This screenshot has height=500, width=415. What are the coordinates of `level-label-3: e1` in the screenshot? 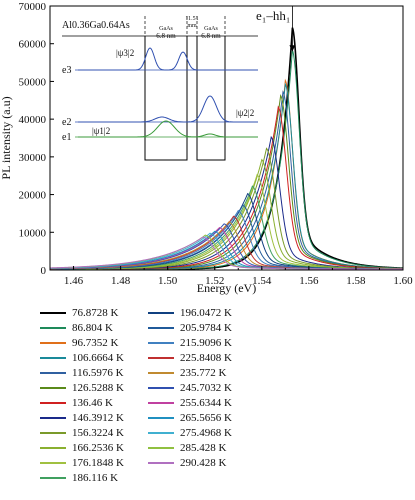 It's located at (66, 137).